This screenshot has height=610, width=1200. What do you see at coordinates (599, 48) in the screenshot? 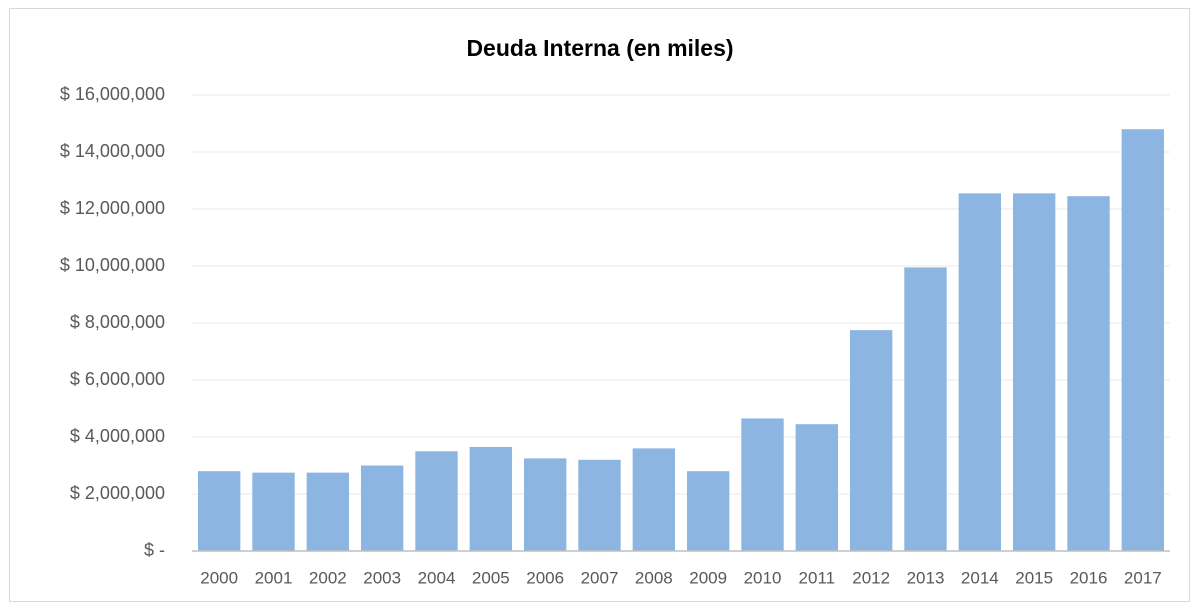
I see `chart-title: Deuda Interna (en miles)` at bounding box center [599, 48].